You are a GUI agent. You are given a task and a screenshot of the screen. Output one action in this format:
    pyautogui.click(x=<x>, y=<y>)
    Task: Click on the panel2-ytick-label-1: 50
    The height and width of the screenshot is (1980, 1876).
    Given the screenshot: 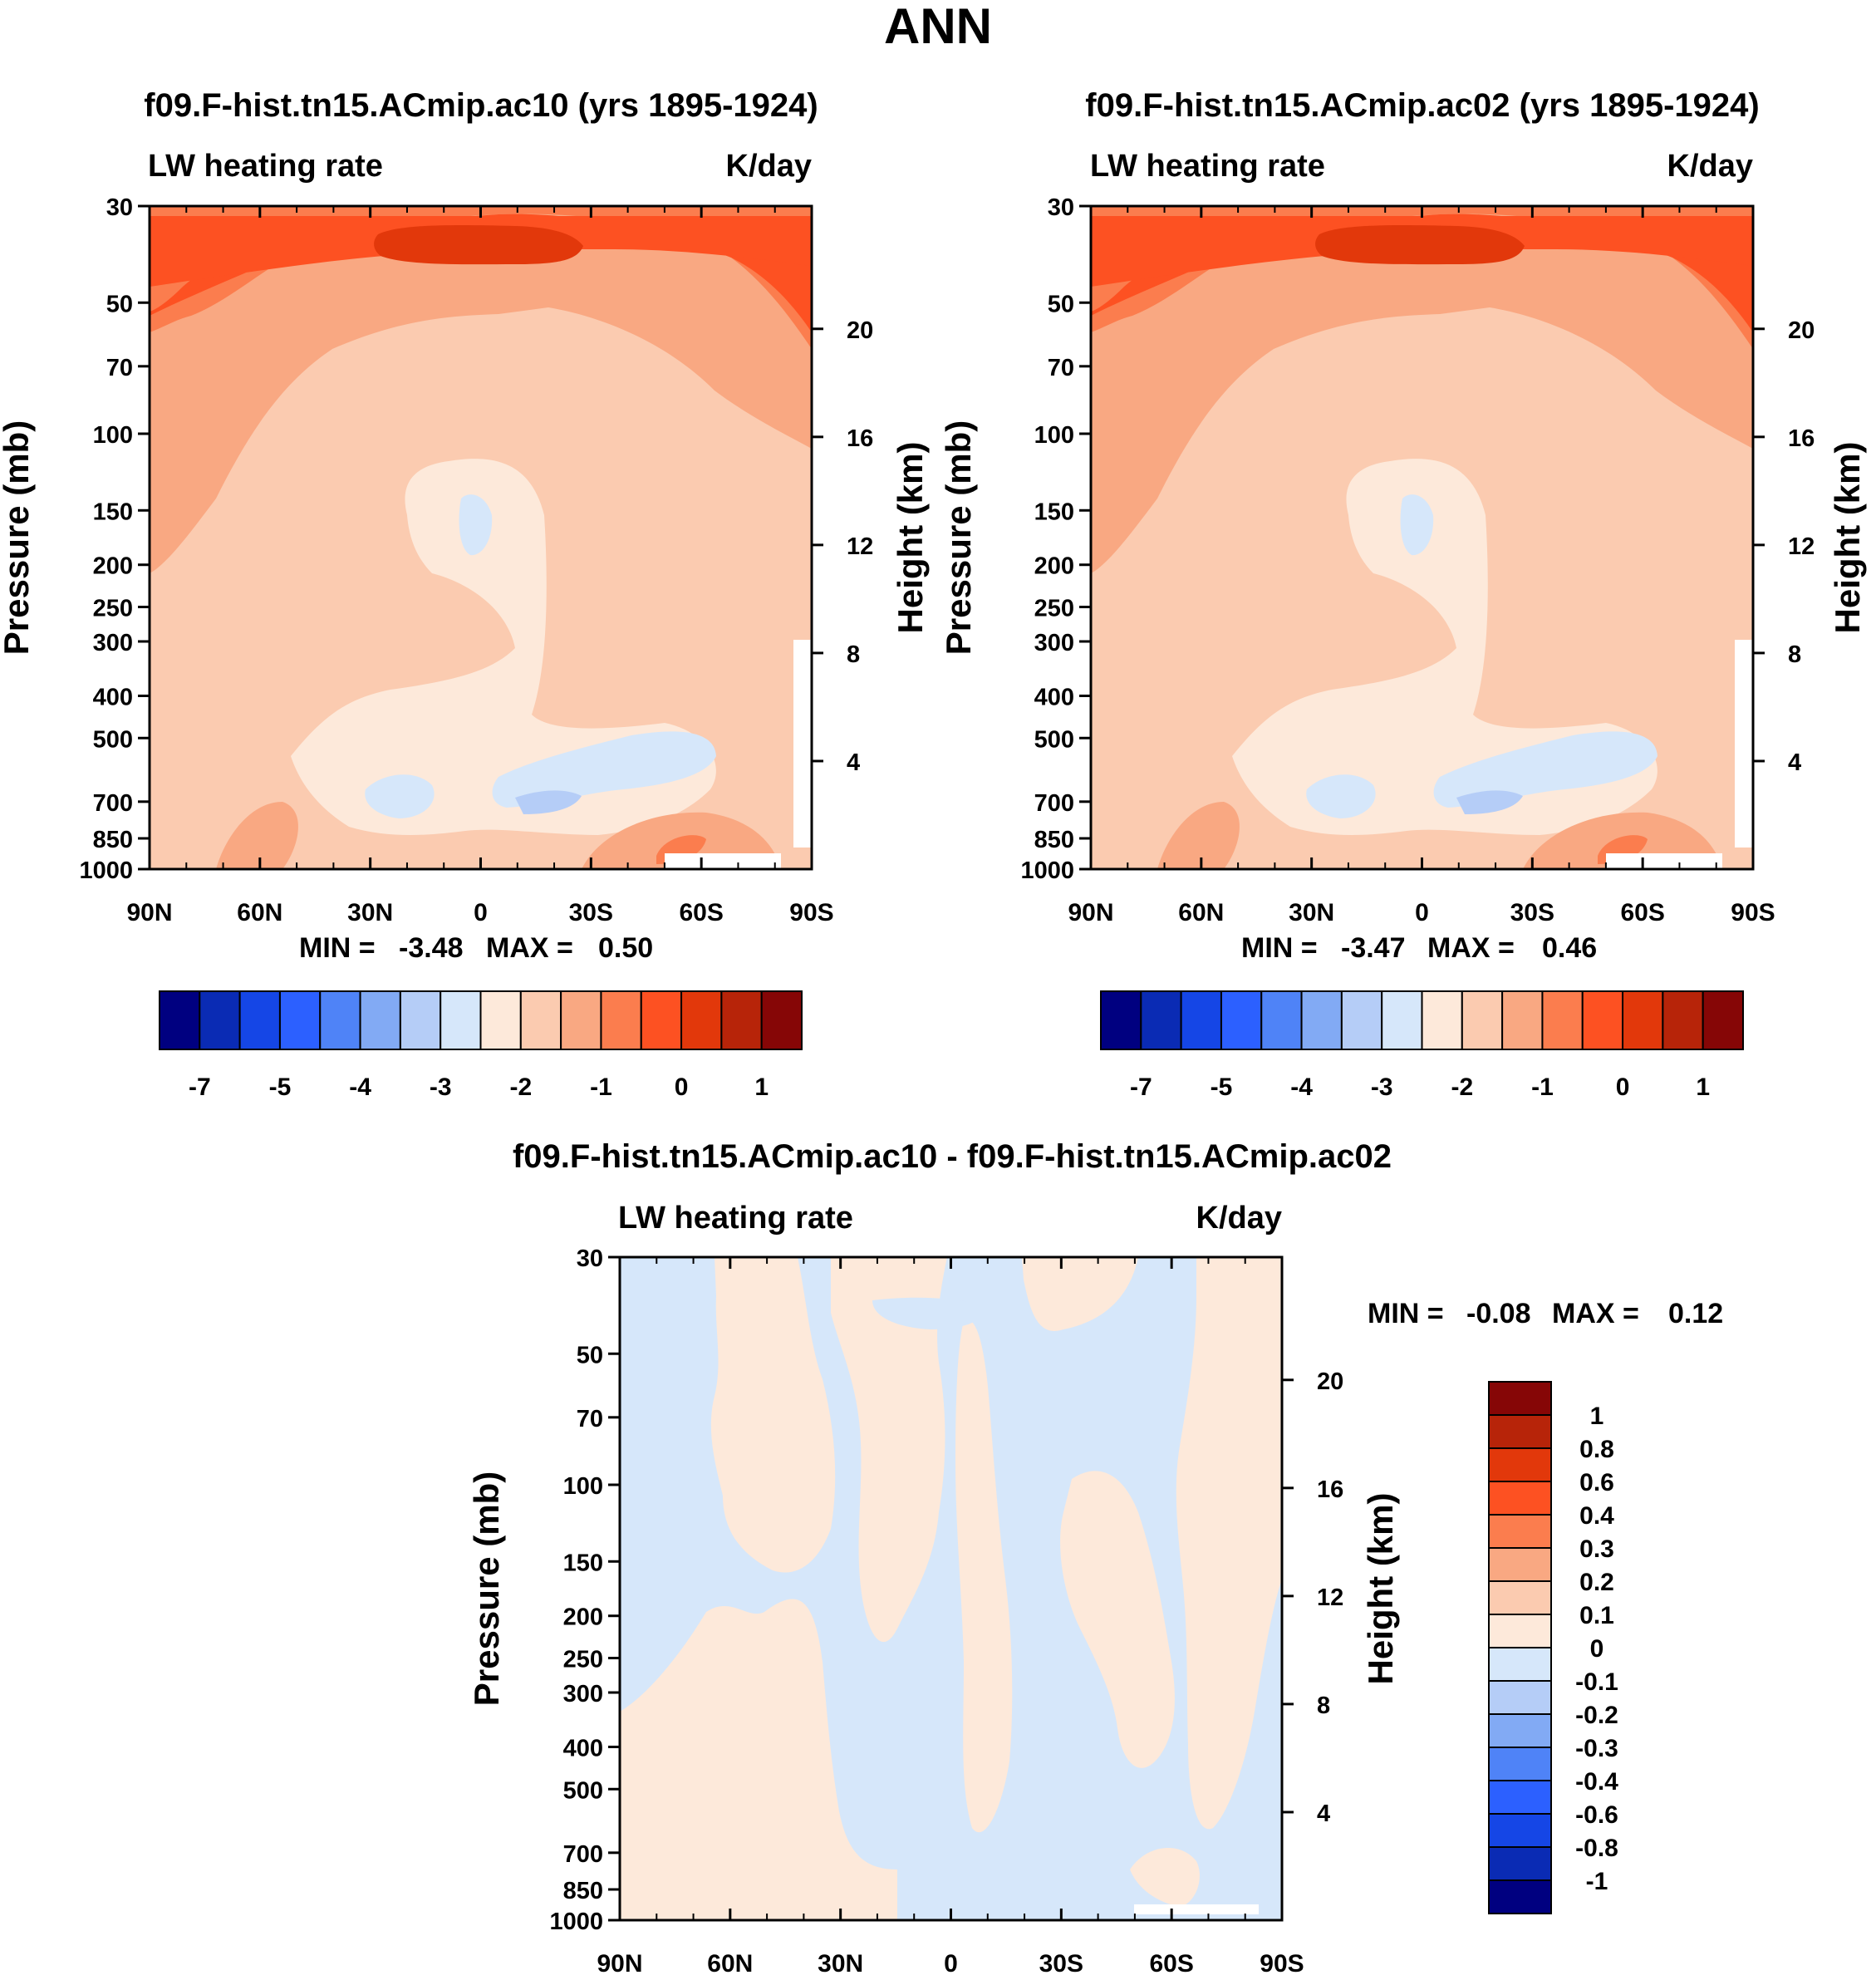 What is the action you would take?
    pyautogui.click(x=1061, y=304)
    